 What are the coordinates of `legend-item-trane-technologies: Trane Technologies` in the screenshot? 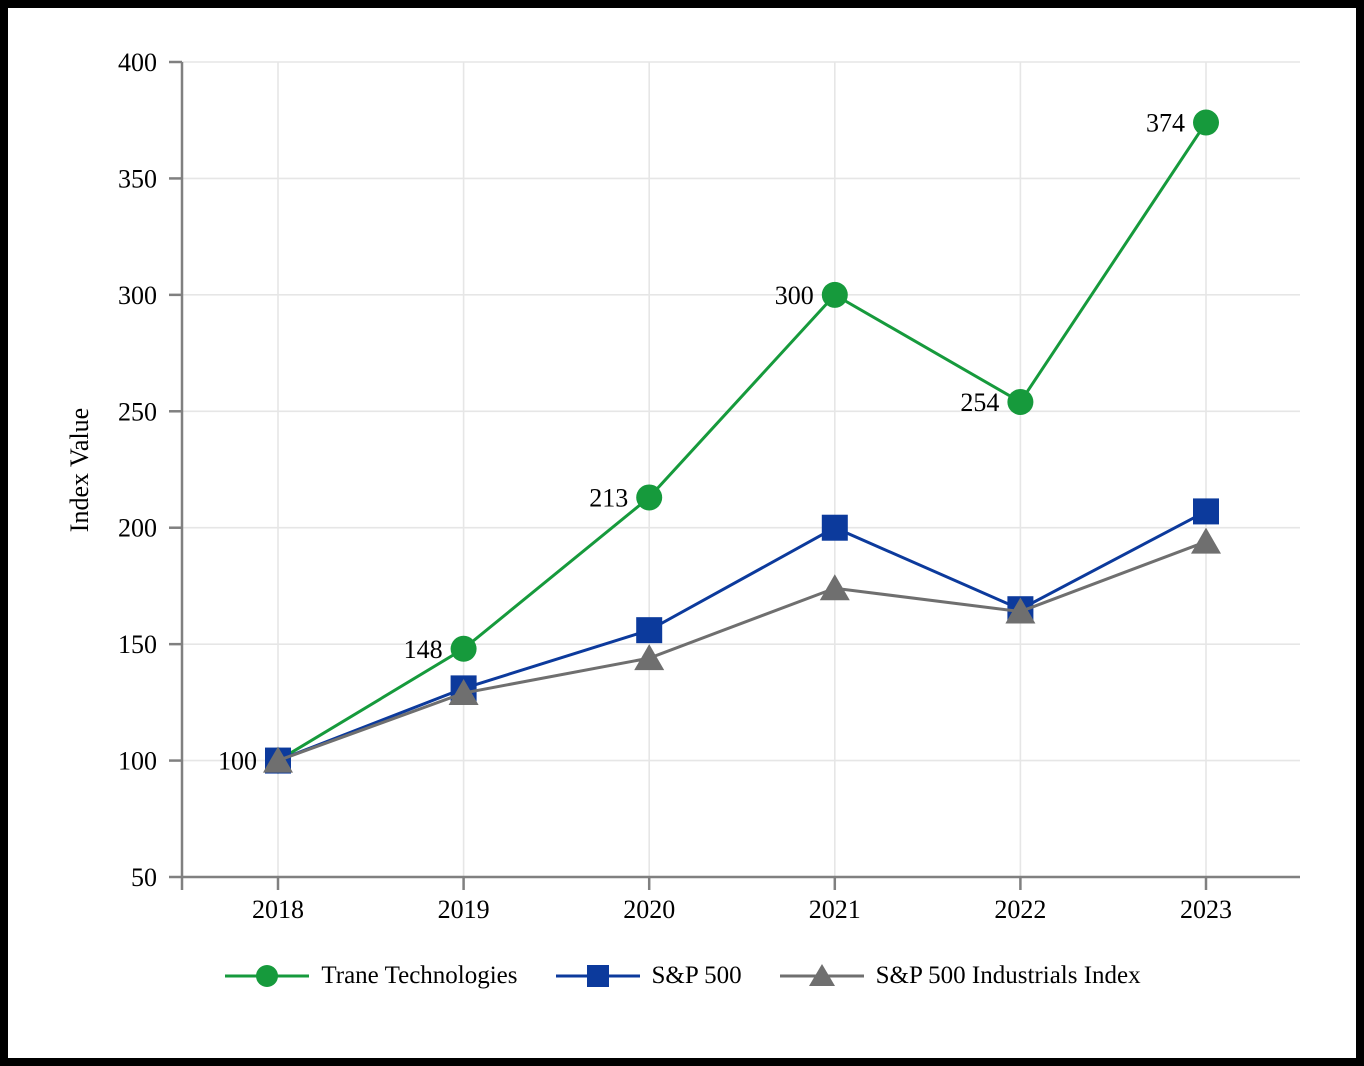 It's located at (370, 976).